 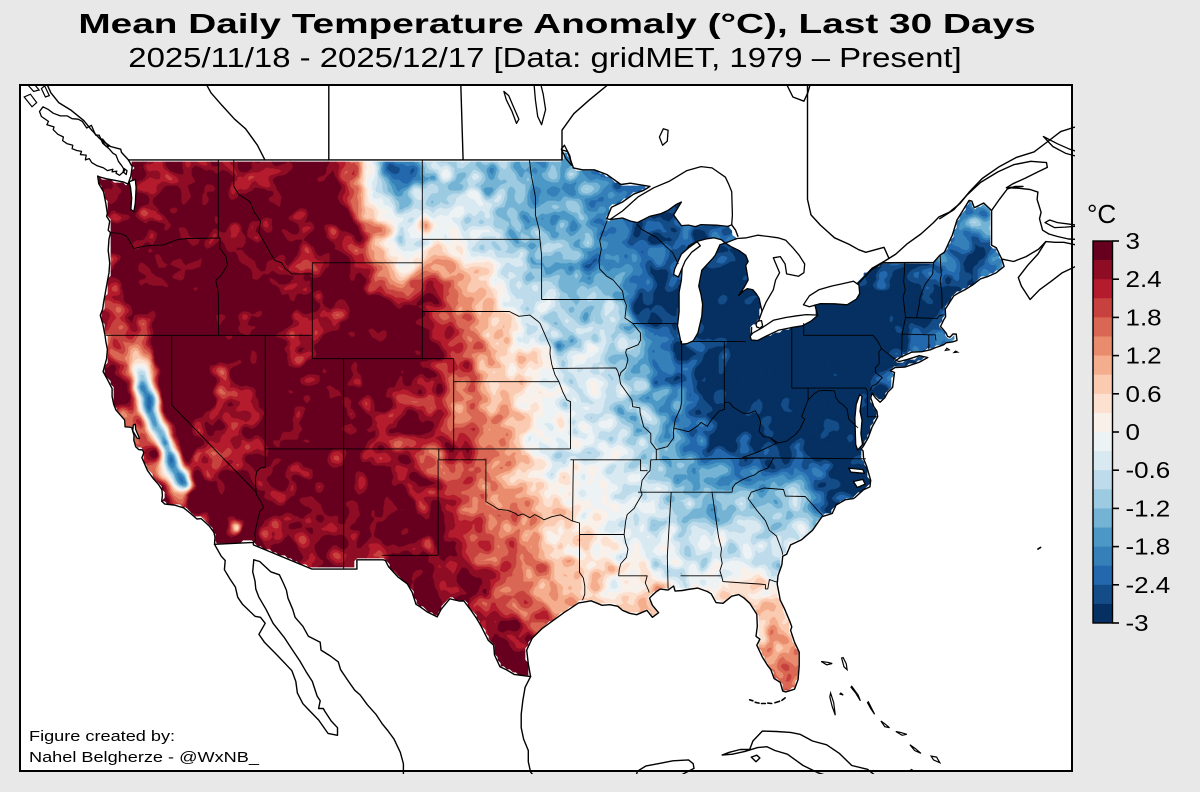 I want to click on svg-text: 0, so click(x=1133, y=432).